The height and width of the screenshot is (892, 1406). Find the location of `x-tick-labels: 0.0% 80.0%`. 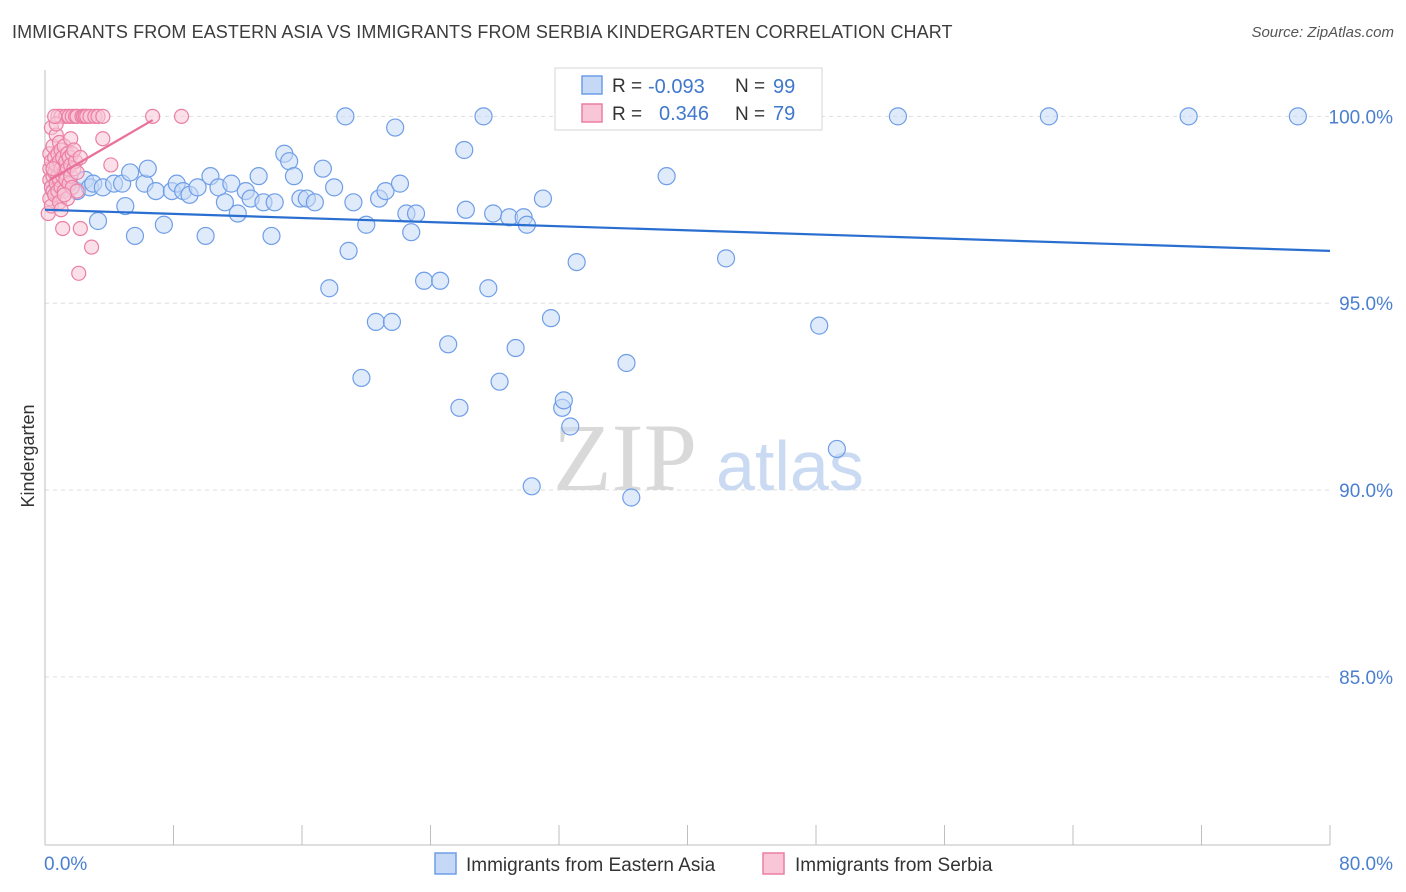

x-tick-labels: 0.0% 80.0% is located at coordinates (718, 864).